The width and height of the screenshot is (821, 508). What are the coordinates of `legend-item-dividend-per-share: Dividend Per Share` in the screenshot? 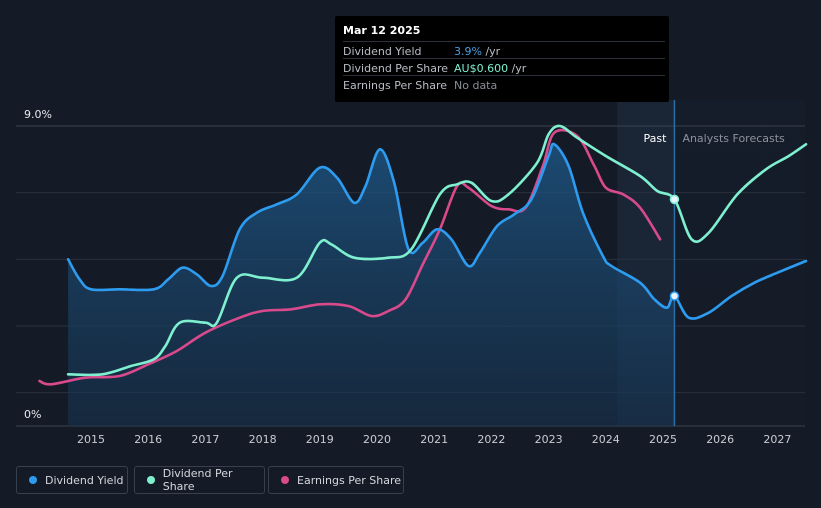 It's located at (199, 480).